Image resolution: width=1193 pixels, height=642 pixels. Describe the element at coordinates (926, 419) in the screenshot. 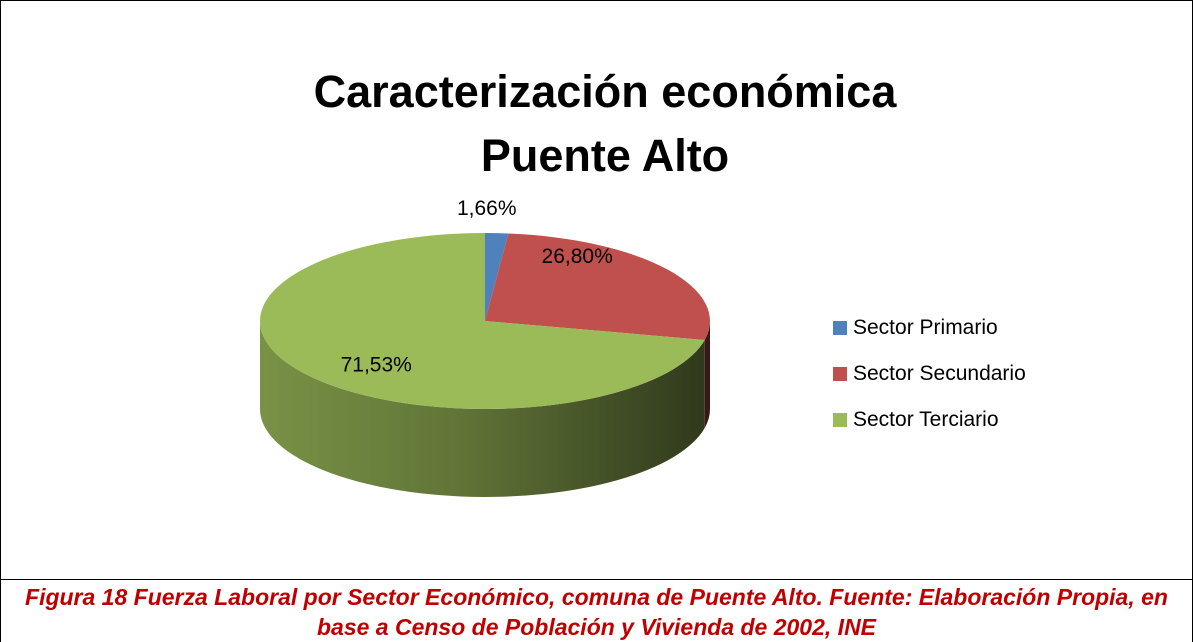

I see `legend-label: Sector Terciario` at that location.